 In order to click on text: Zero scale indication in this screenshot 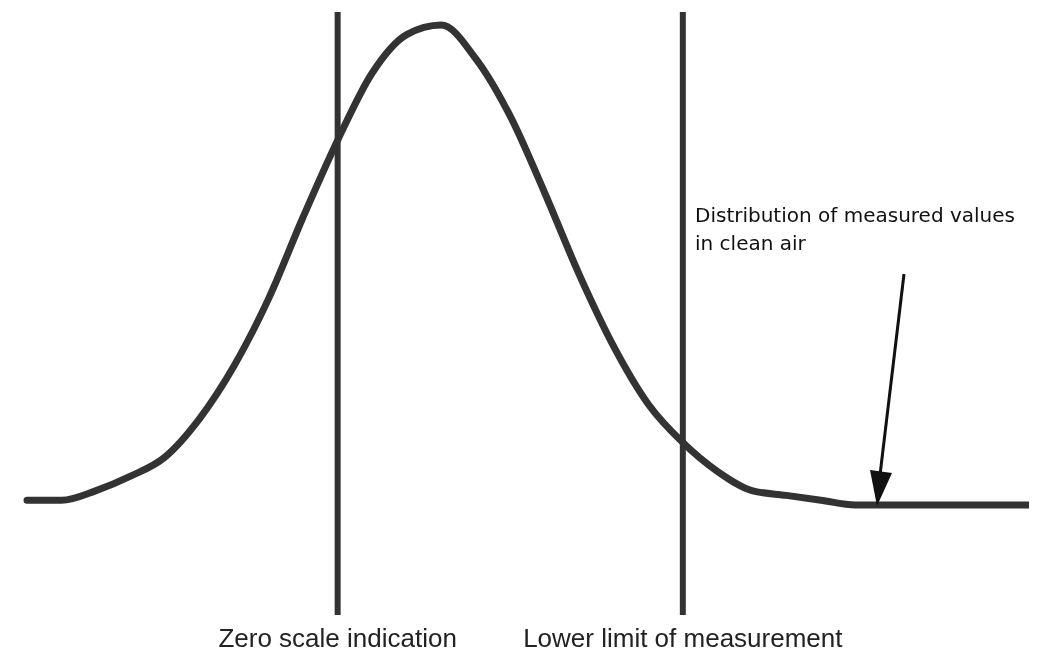, I will do `click(337, 638)`.